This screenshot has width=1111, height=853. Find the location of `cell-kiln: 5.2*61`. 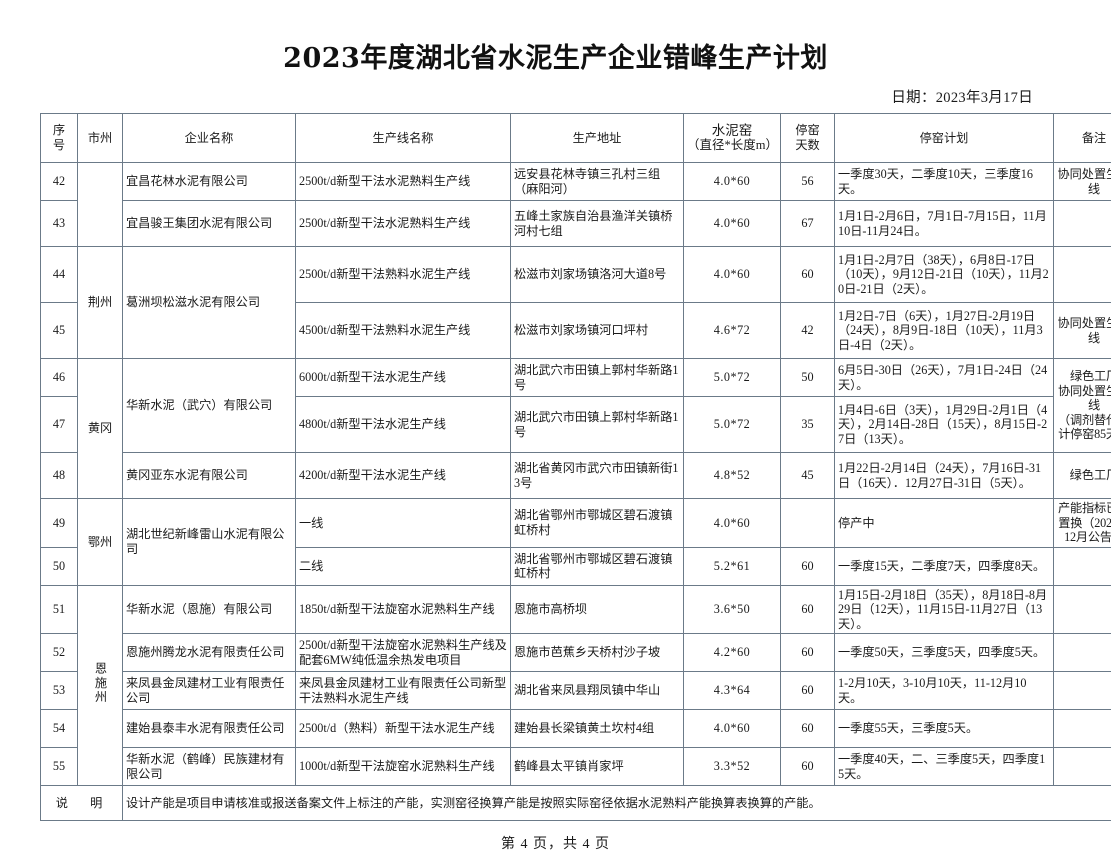

cell-kiln: 5.2*61 is located at coordinates (732, 566).